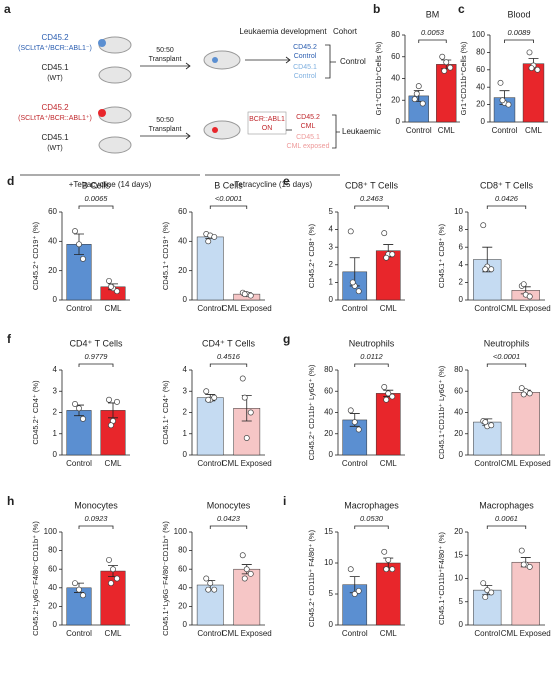  What do you see at coordinates (7, 9) in the screenshot?
I see `panel-letter: a` at bounding box center [7, 9].